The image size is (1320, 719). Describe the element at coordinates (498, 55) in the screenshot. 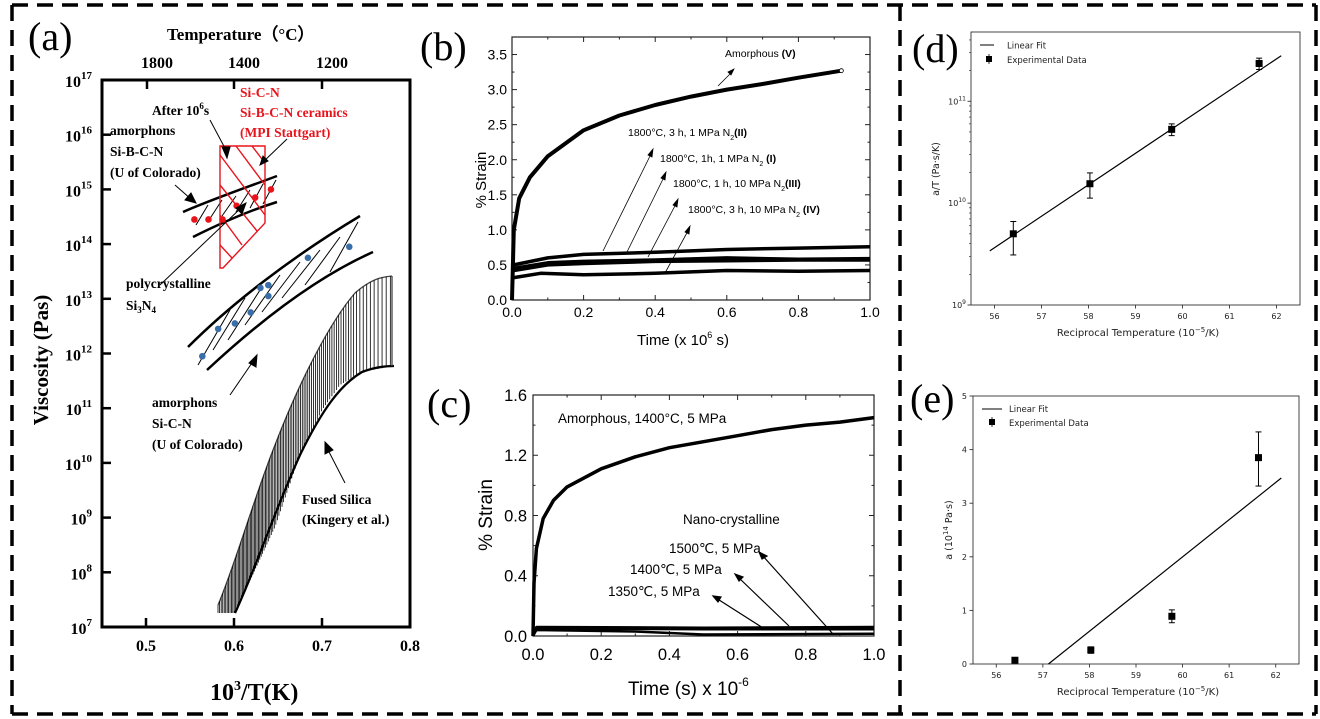

I see `chart-b-y-tick-label: 3.5` at that location.